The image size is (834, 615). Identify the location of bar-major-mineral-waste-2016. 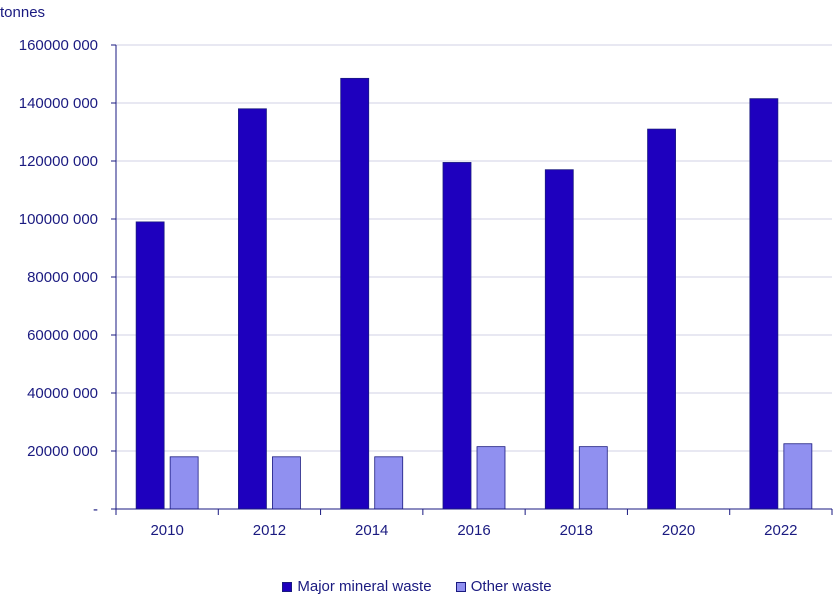
(457, 336).